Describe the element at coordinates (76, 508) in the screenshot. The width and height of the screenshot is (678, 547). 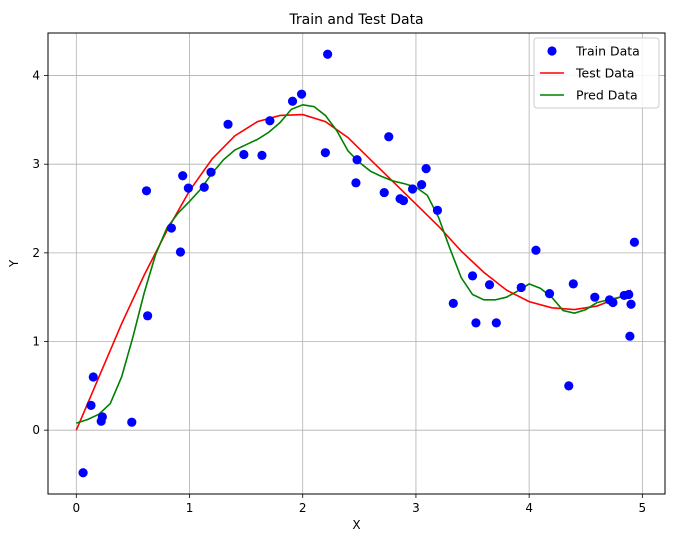
I see `x-tick-label: 0` at that location.